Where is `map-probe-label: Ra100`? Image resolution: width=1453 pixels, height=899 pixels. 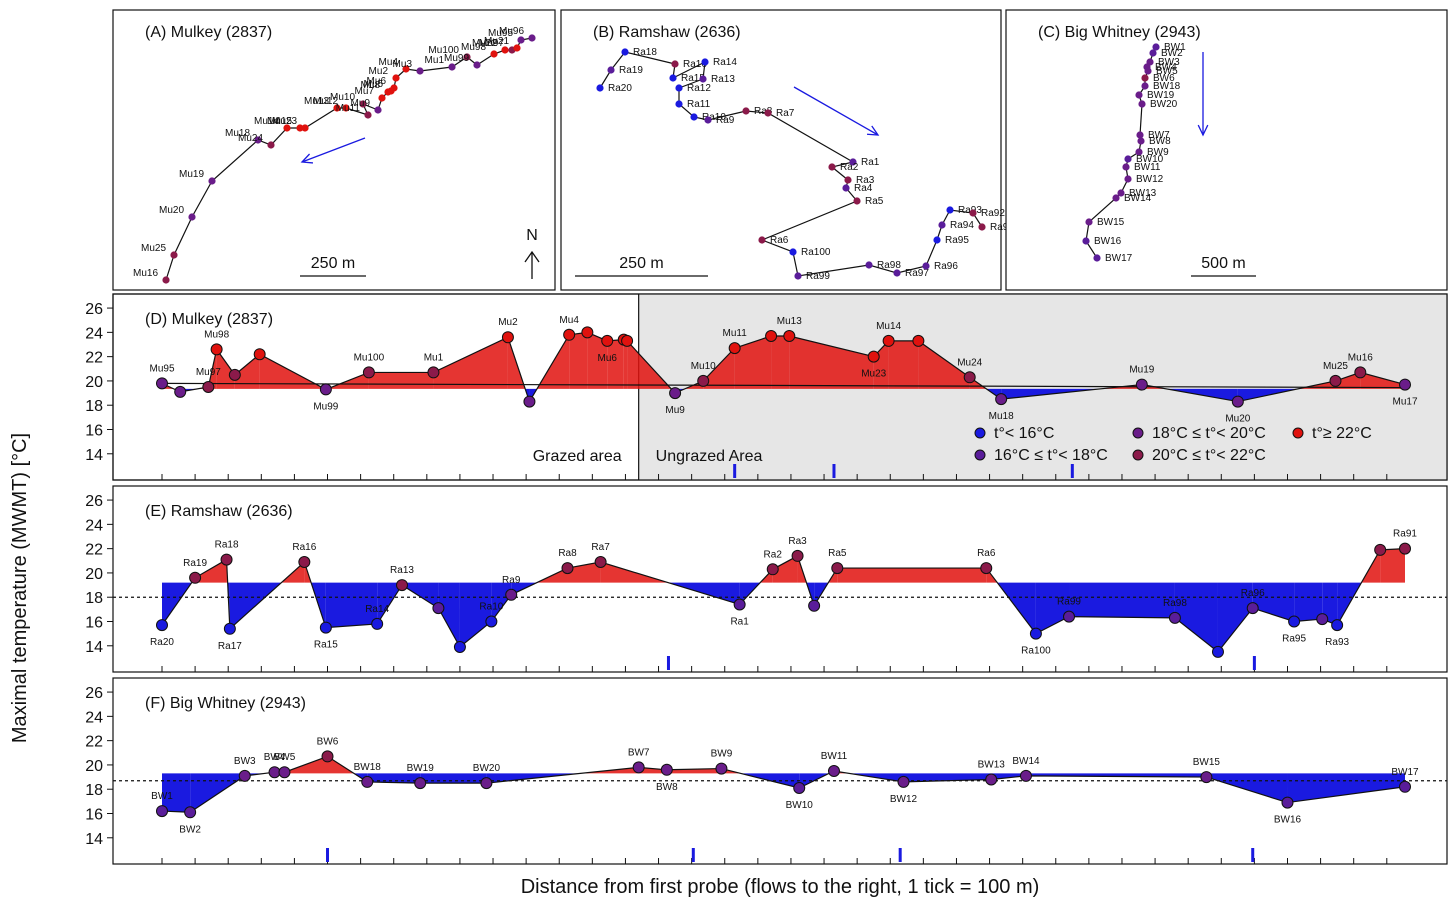
map-probe-label: Ra100 is located at coordinates (816, 252).